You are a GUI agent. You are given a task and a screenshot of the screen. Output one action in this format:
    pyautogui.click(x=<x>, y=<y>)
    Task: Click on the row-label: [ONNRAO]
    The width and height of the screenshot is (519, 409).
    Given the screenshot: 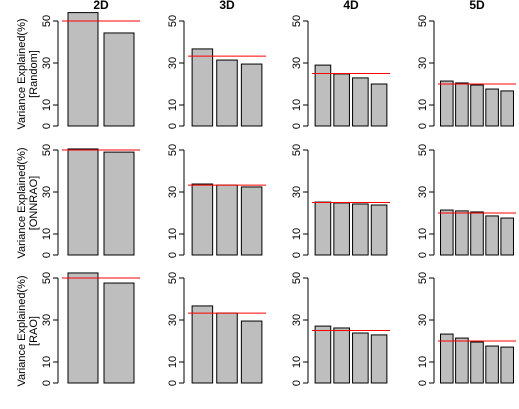 What is the action you would take?
    pyautogui.click(x=34, y=203)
    